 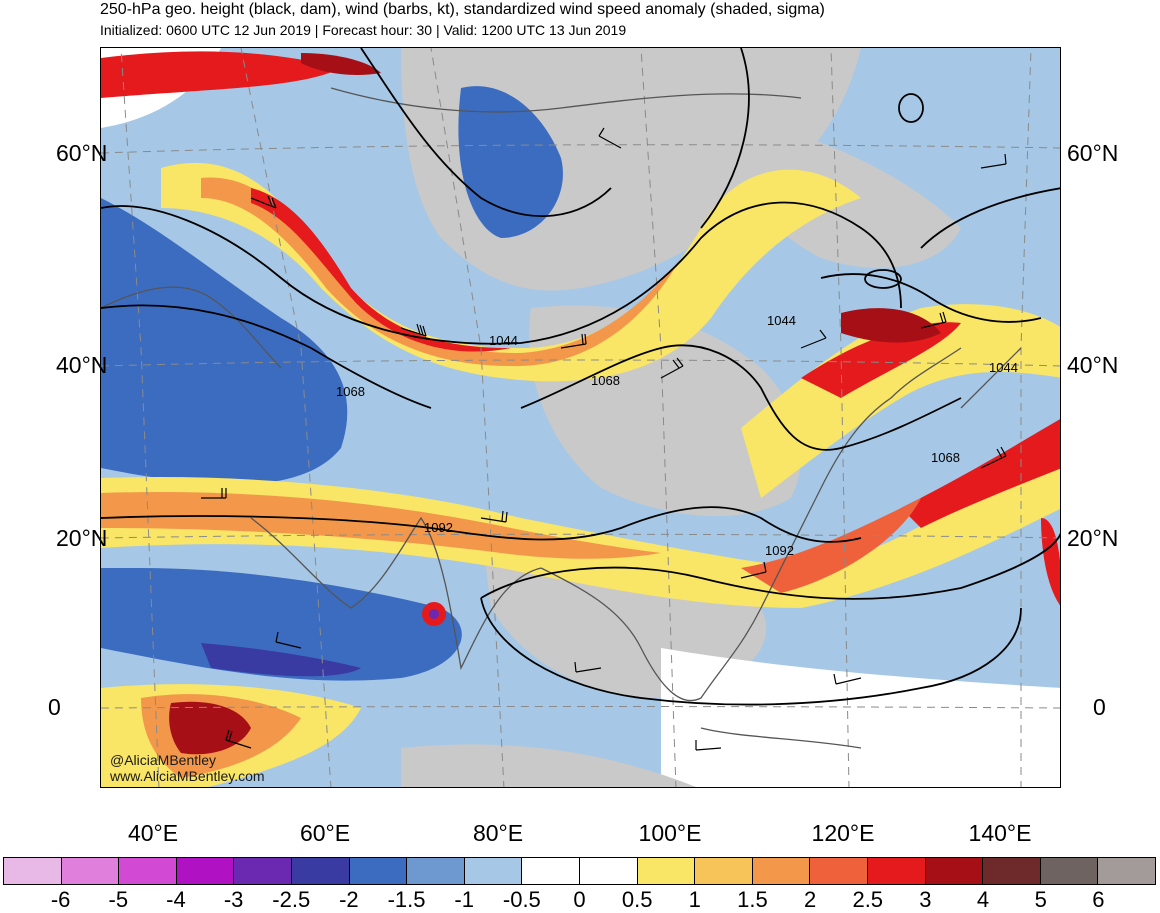 I want to click on lon-label-100e: 100°E, so click(x=670, y=833).